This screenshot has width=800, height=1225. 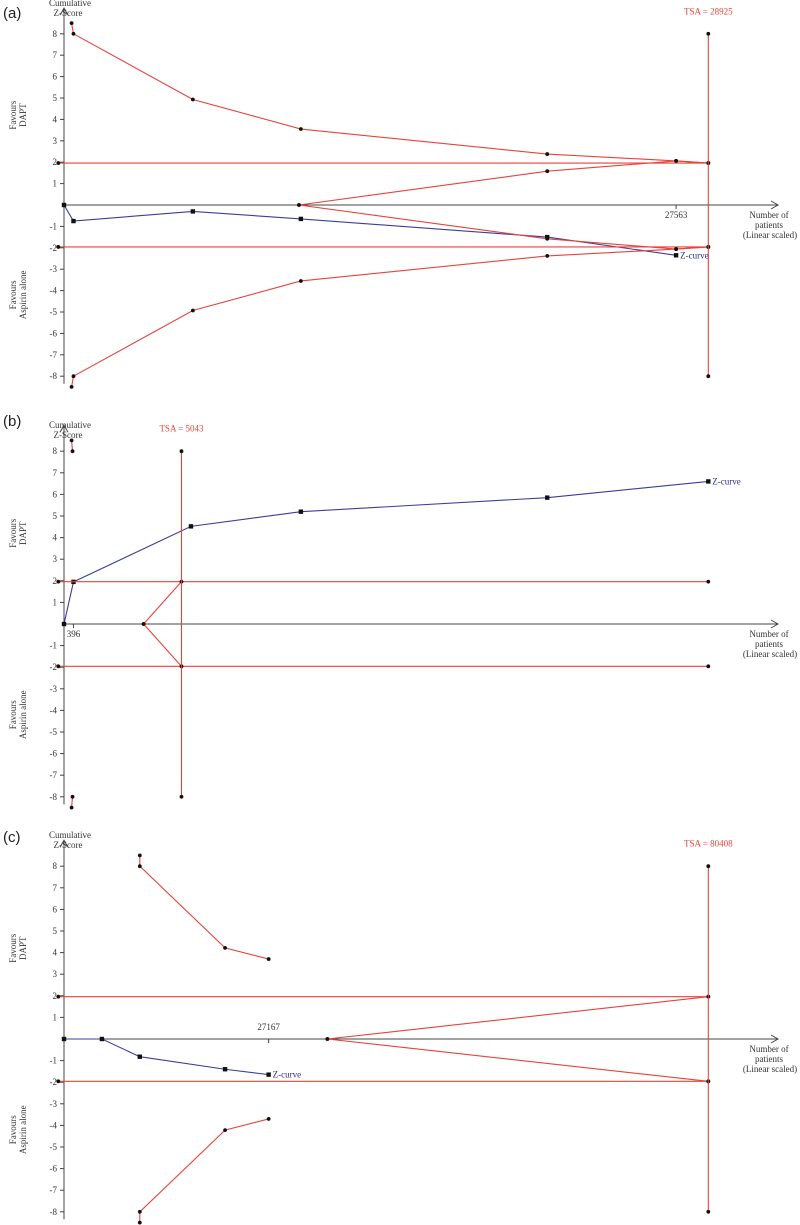 What do you see at coordinates (55, 494) in the screenshot?
I see `y-tick-label: 6` at bounding box center [55, 494].